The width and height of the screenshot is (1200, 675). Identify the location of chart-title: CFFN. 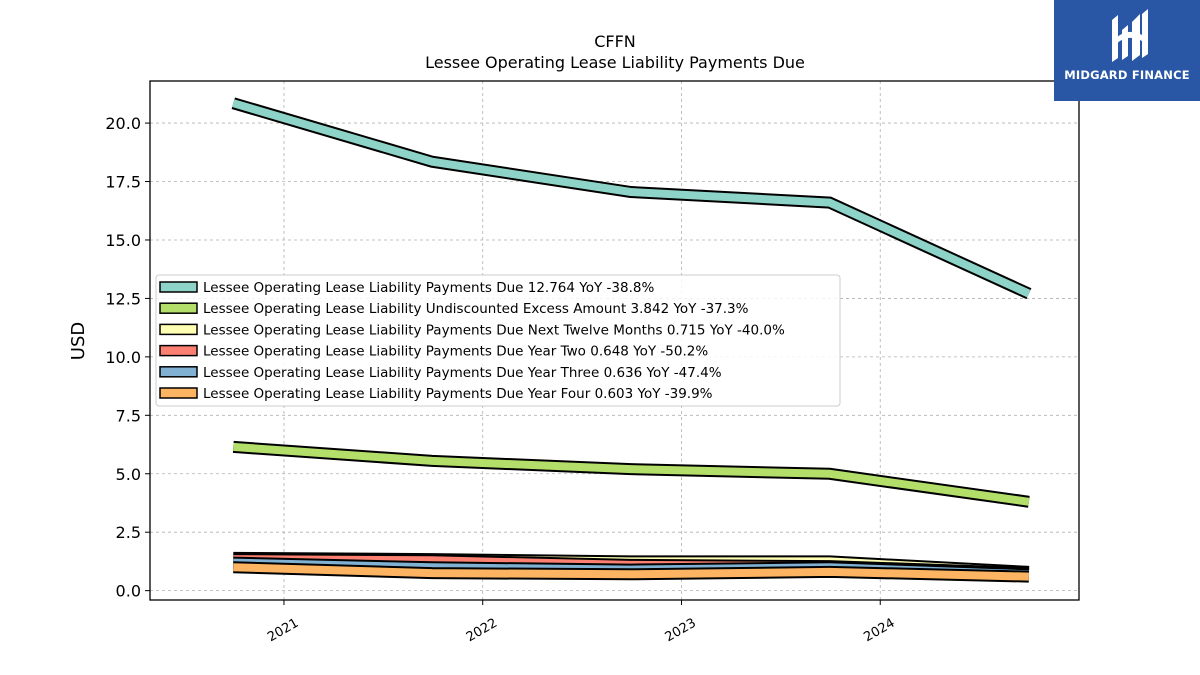
(615, 41).